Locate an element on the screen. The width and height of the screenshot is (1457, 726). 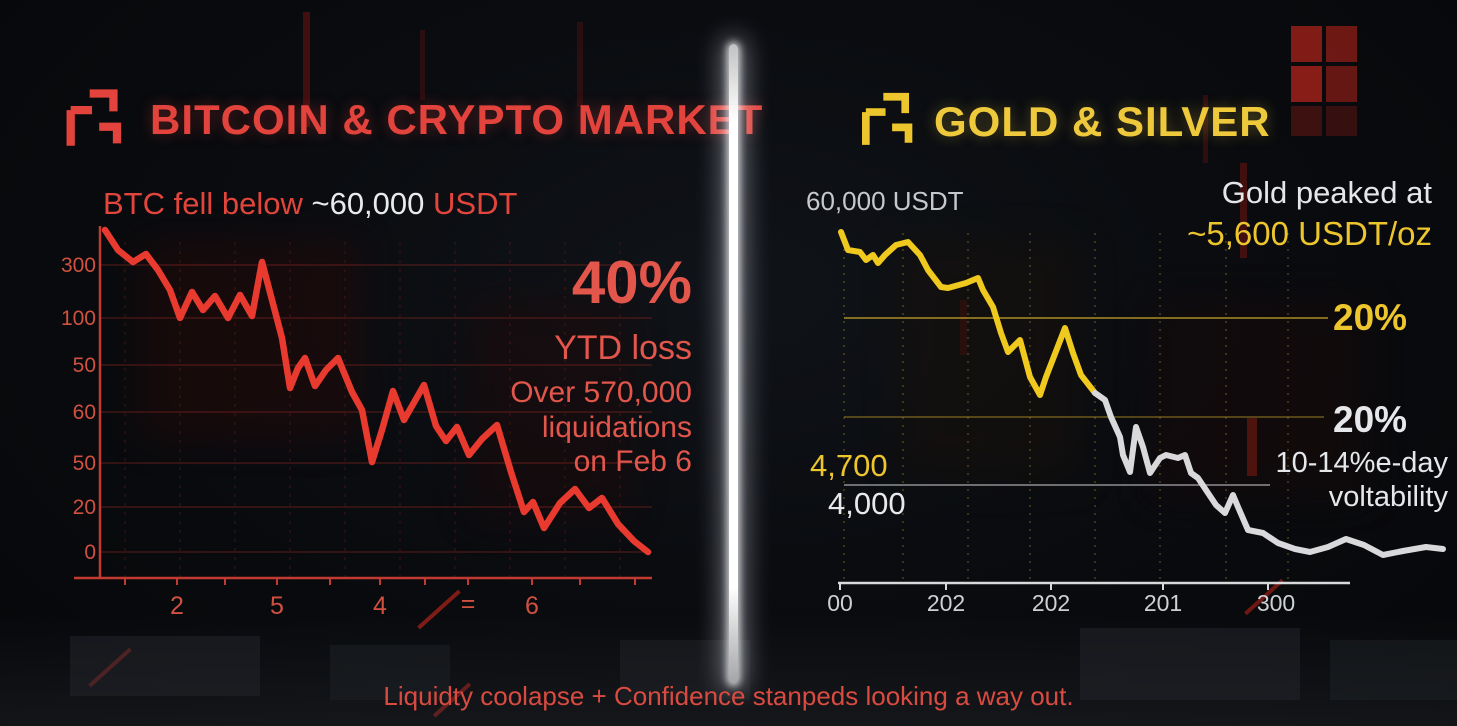
divider-glow-bar is located at coordinates (733, 364).